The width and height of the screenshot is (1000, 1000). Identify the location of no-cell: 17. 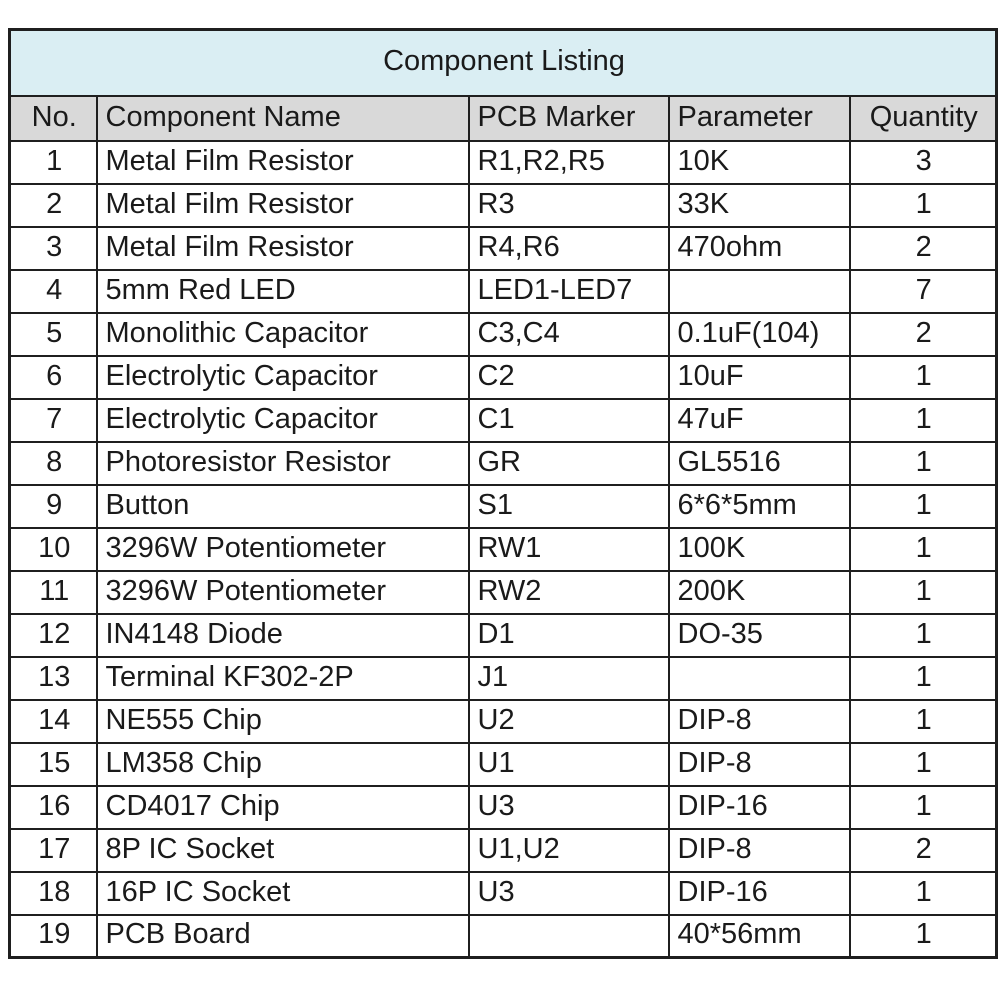
(53, 850).